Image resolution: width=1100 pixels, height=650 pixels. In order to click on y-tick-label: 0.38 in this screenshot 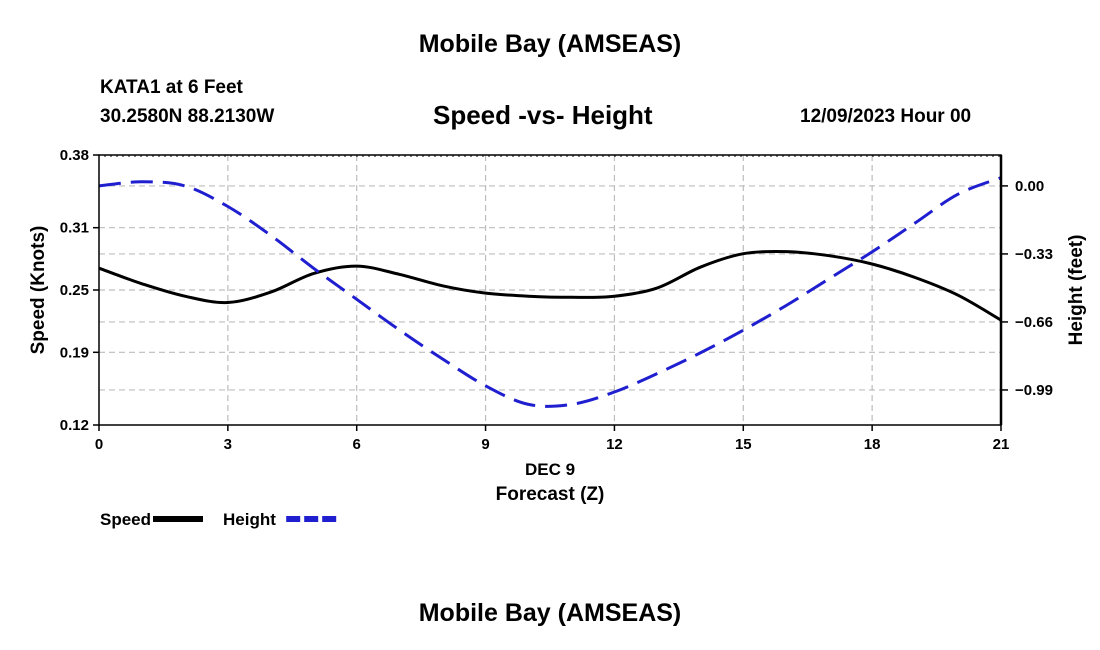, I will do `click(74, 155)`.